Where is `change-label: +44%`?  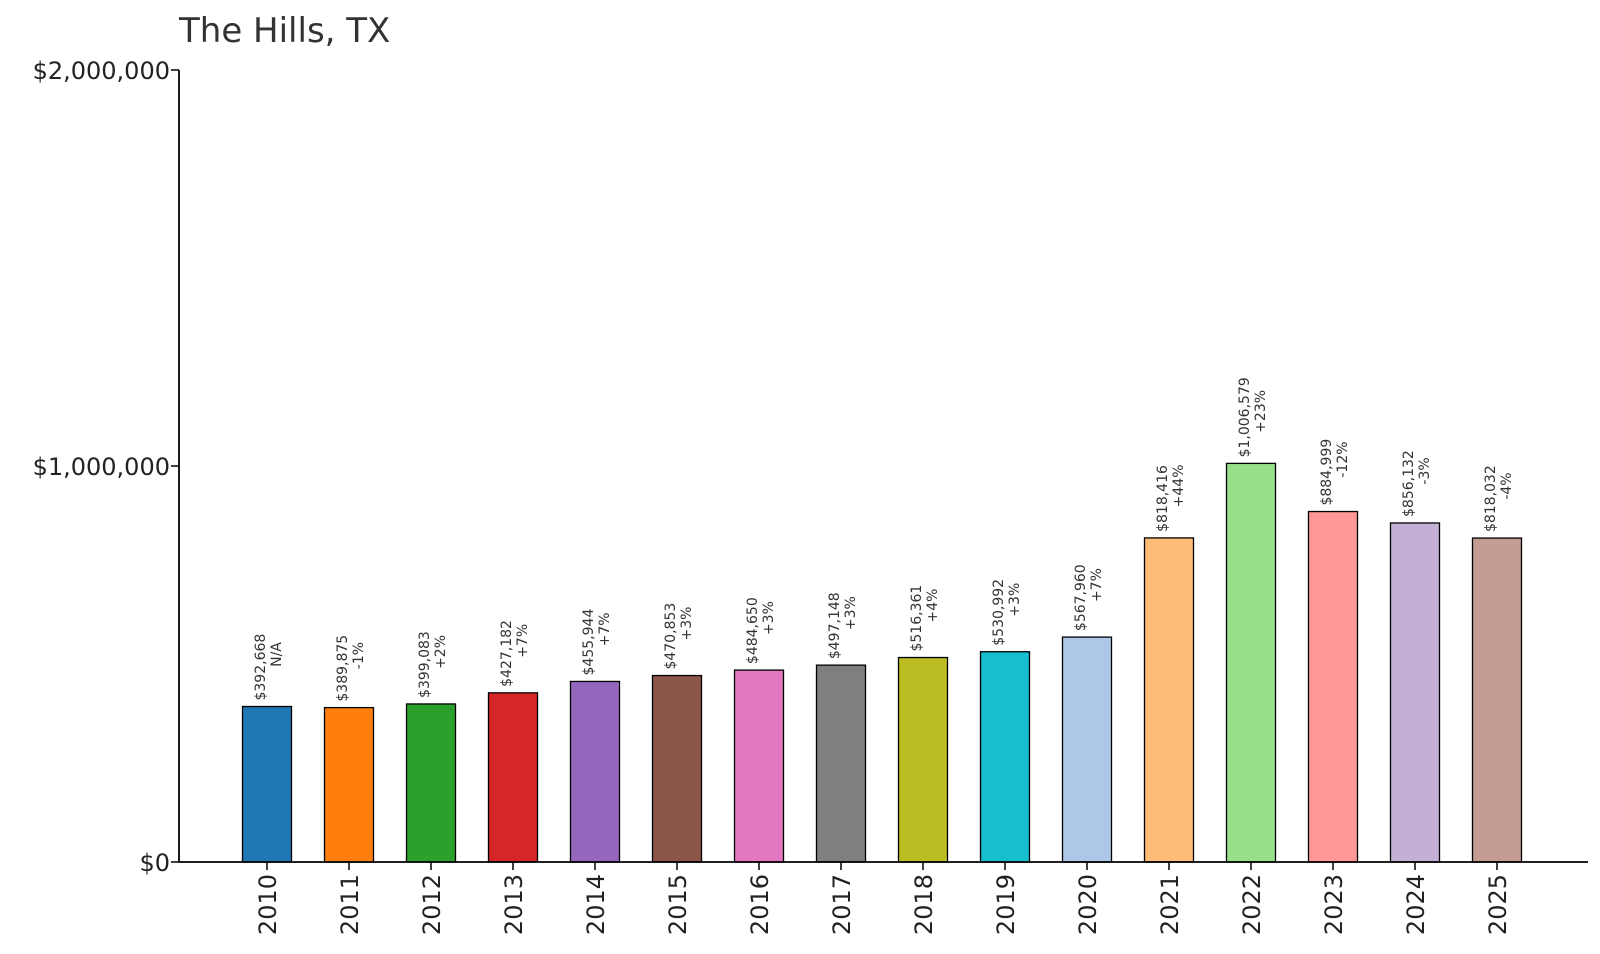
change-label: +44% is located at coordinates (1179, 485).